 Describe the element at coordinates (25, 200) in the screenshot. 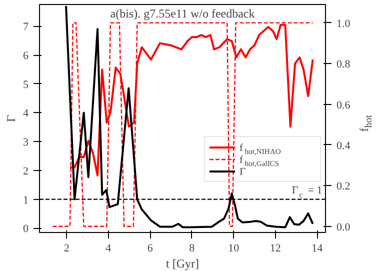

I see `y-tick-label: 1` at that location.